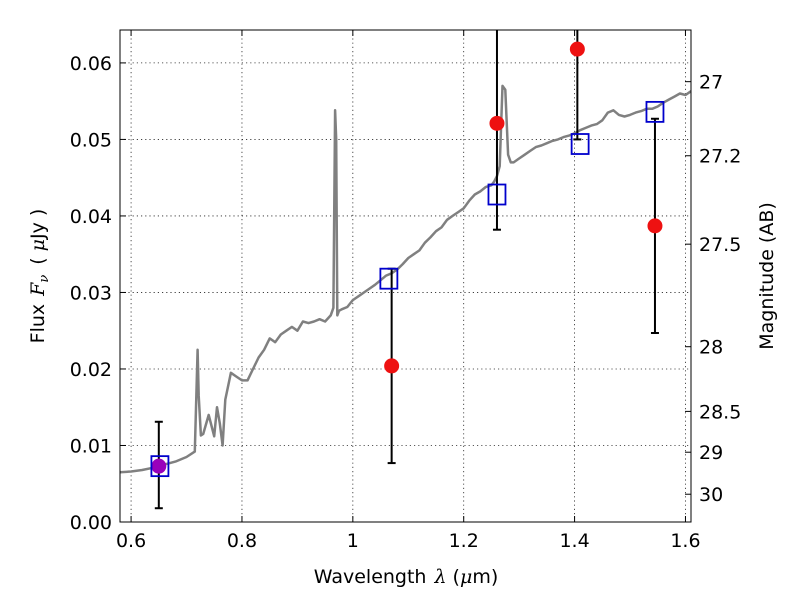  I want to click on right-tick-label: 30, so click(711, 495).